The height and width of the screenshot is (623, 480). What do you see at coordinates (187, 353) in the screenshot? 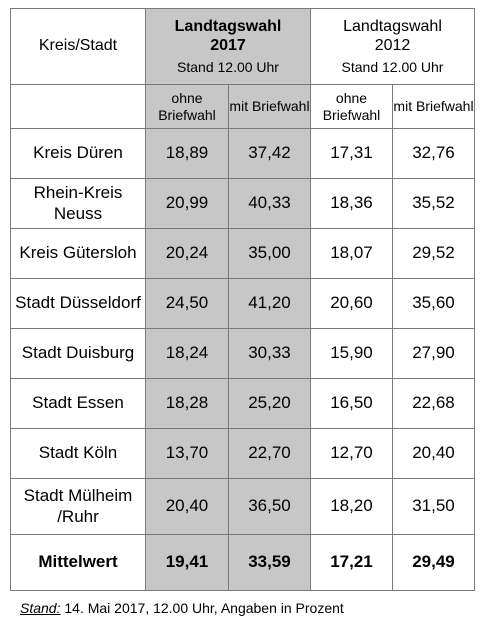
I see `value-2017-ohne: 18,24` at bounding box center [187, 353].